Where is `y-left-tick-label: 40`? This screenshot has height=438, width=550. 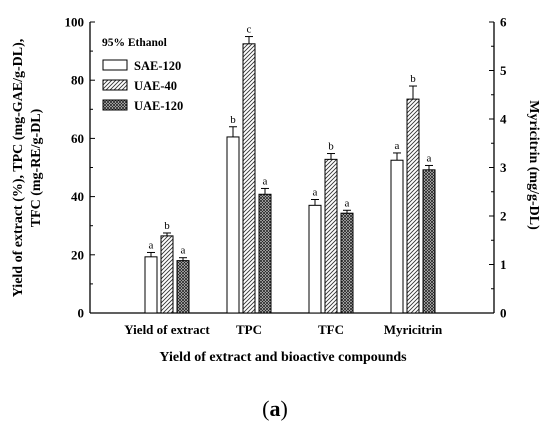
y-left-tick-label: 40 is located at coordinates (77, 196).